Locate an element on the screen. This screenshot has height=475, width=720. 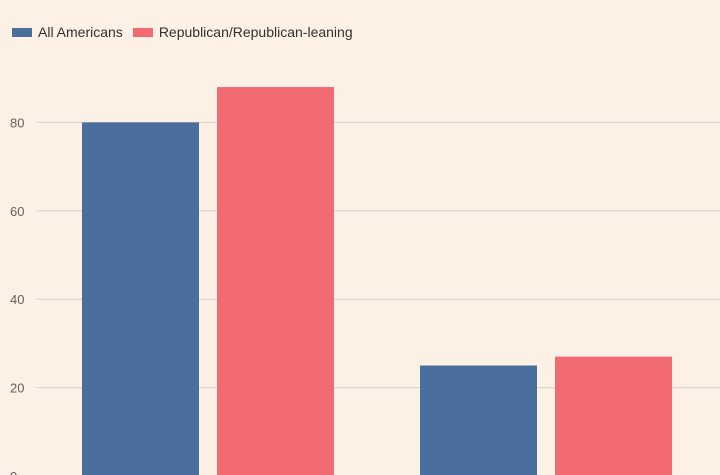
y-tick-label-20: 20 is located at coordinates (17, 388).